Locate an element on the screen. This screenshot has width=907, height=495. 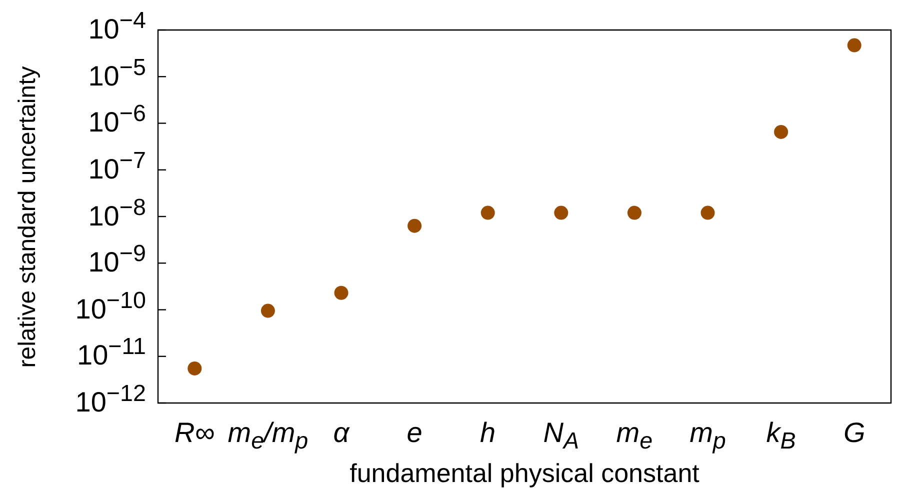
y-tick-label: 10$^{−10}$ is located at coordinates (110, 306).